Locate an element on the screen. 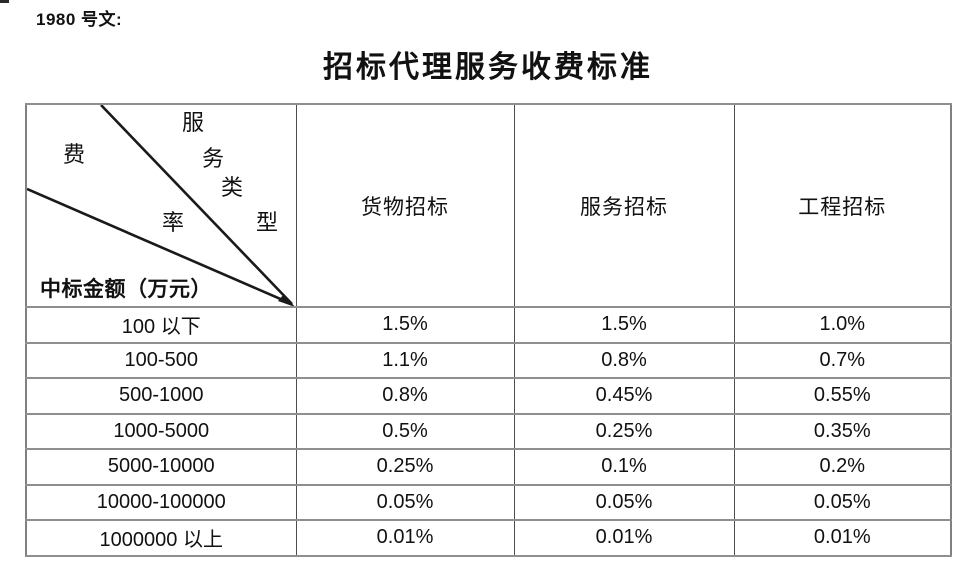  service-type-char: 类 is located at coordinates (233, 187).